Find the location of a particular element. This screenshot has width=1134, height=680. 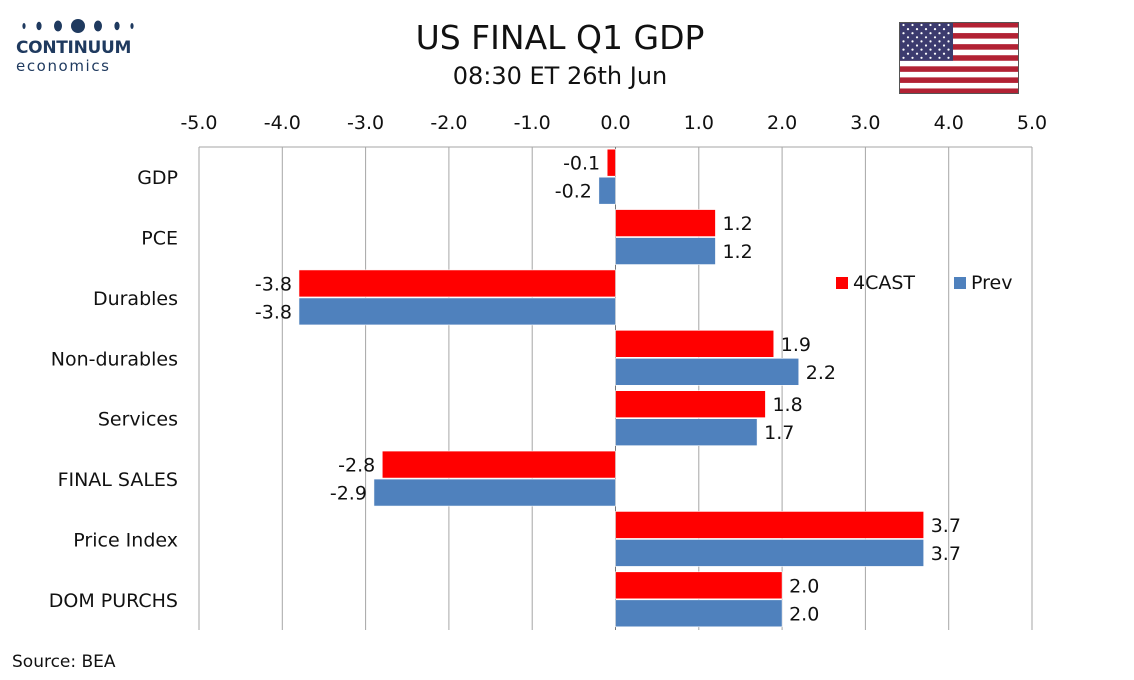

data-label: 1.8 is located at coordinates (787, 405).